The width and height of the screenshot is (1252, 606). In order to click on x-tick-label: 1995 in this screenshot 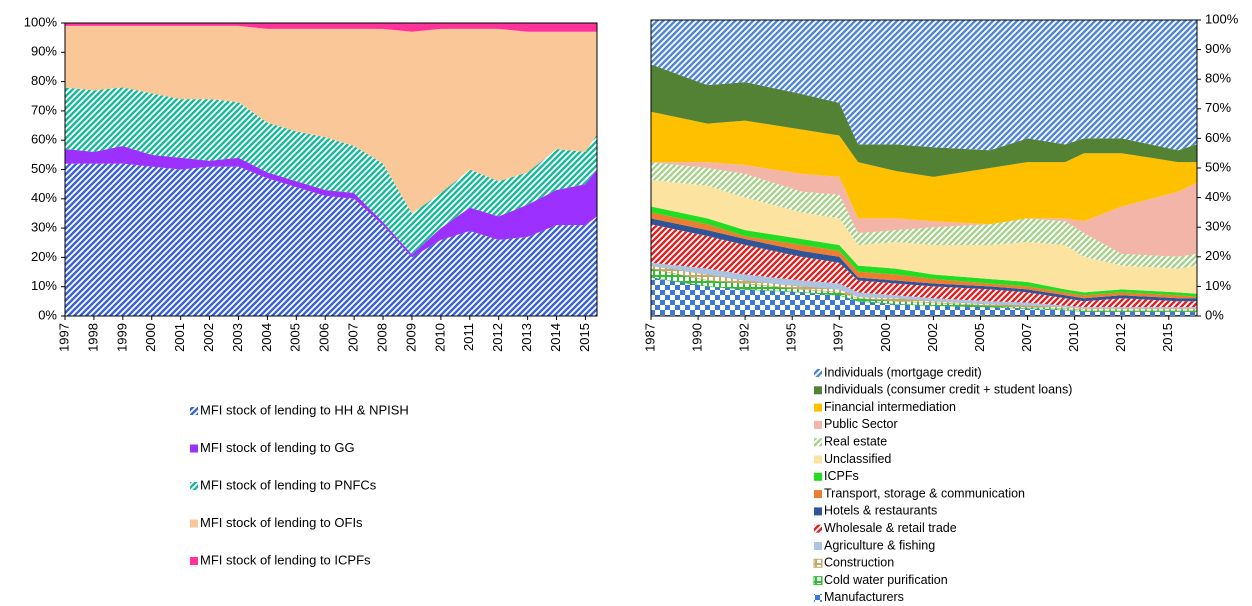, I will do `click(791, 337)`.